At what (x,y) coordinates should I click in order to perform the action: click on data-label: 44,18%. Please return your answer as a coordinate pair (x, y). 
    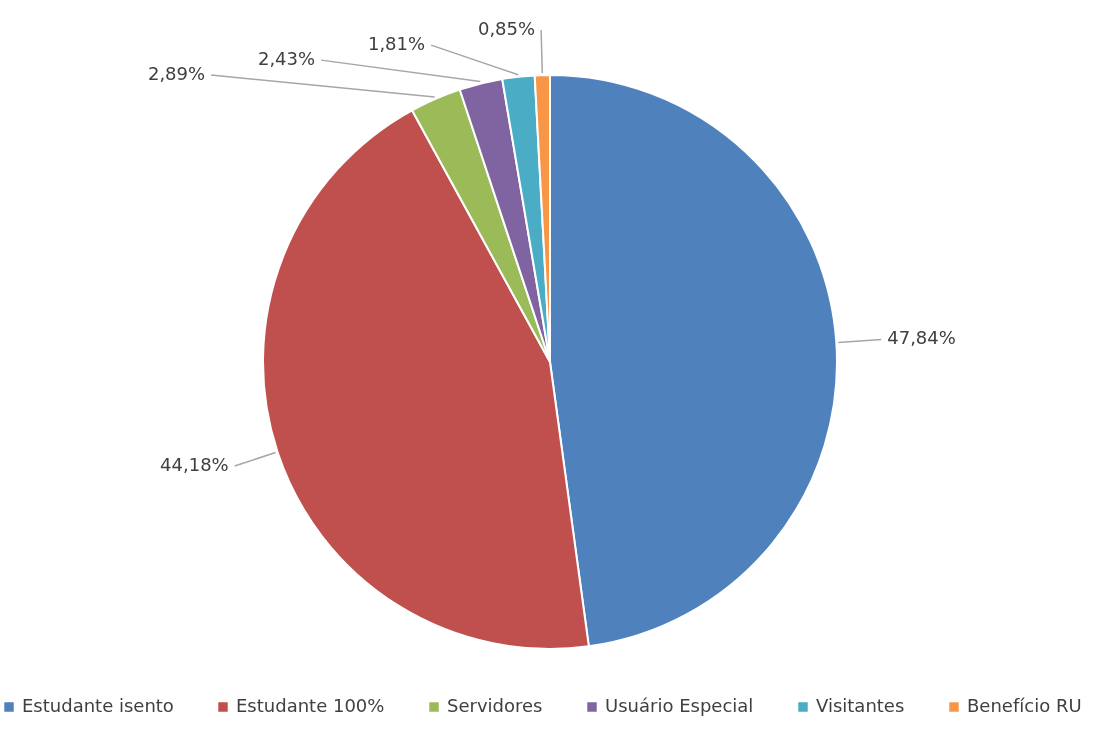
    Looking at the image, I should click on (194, 464).